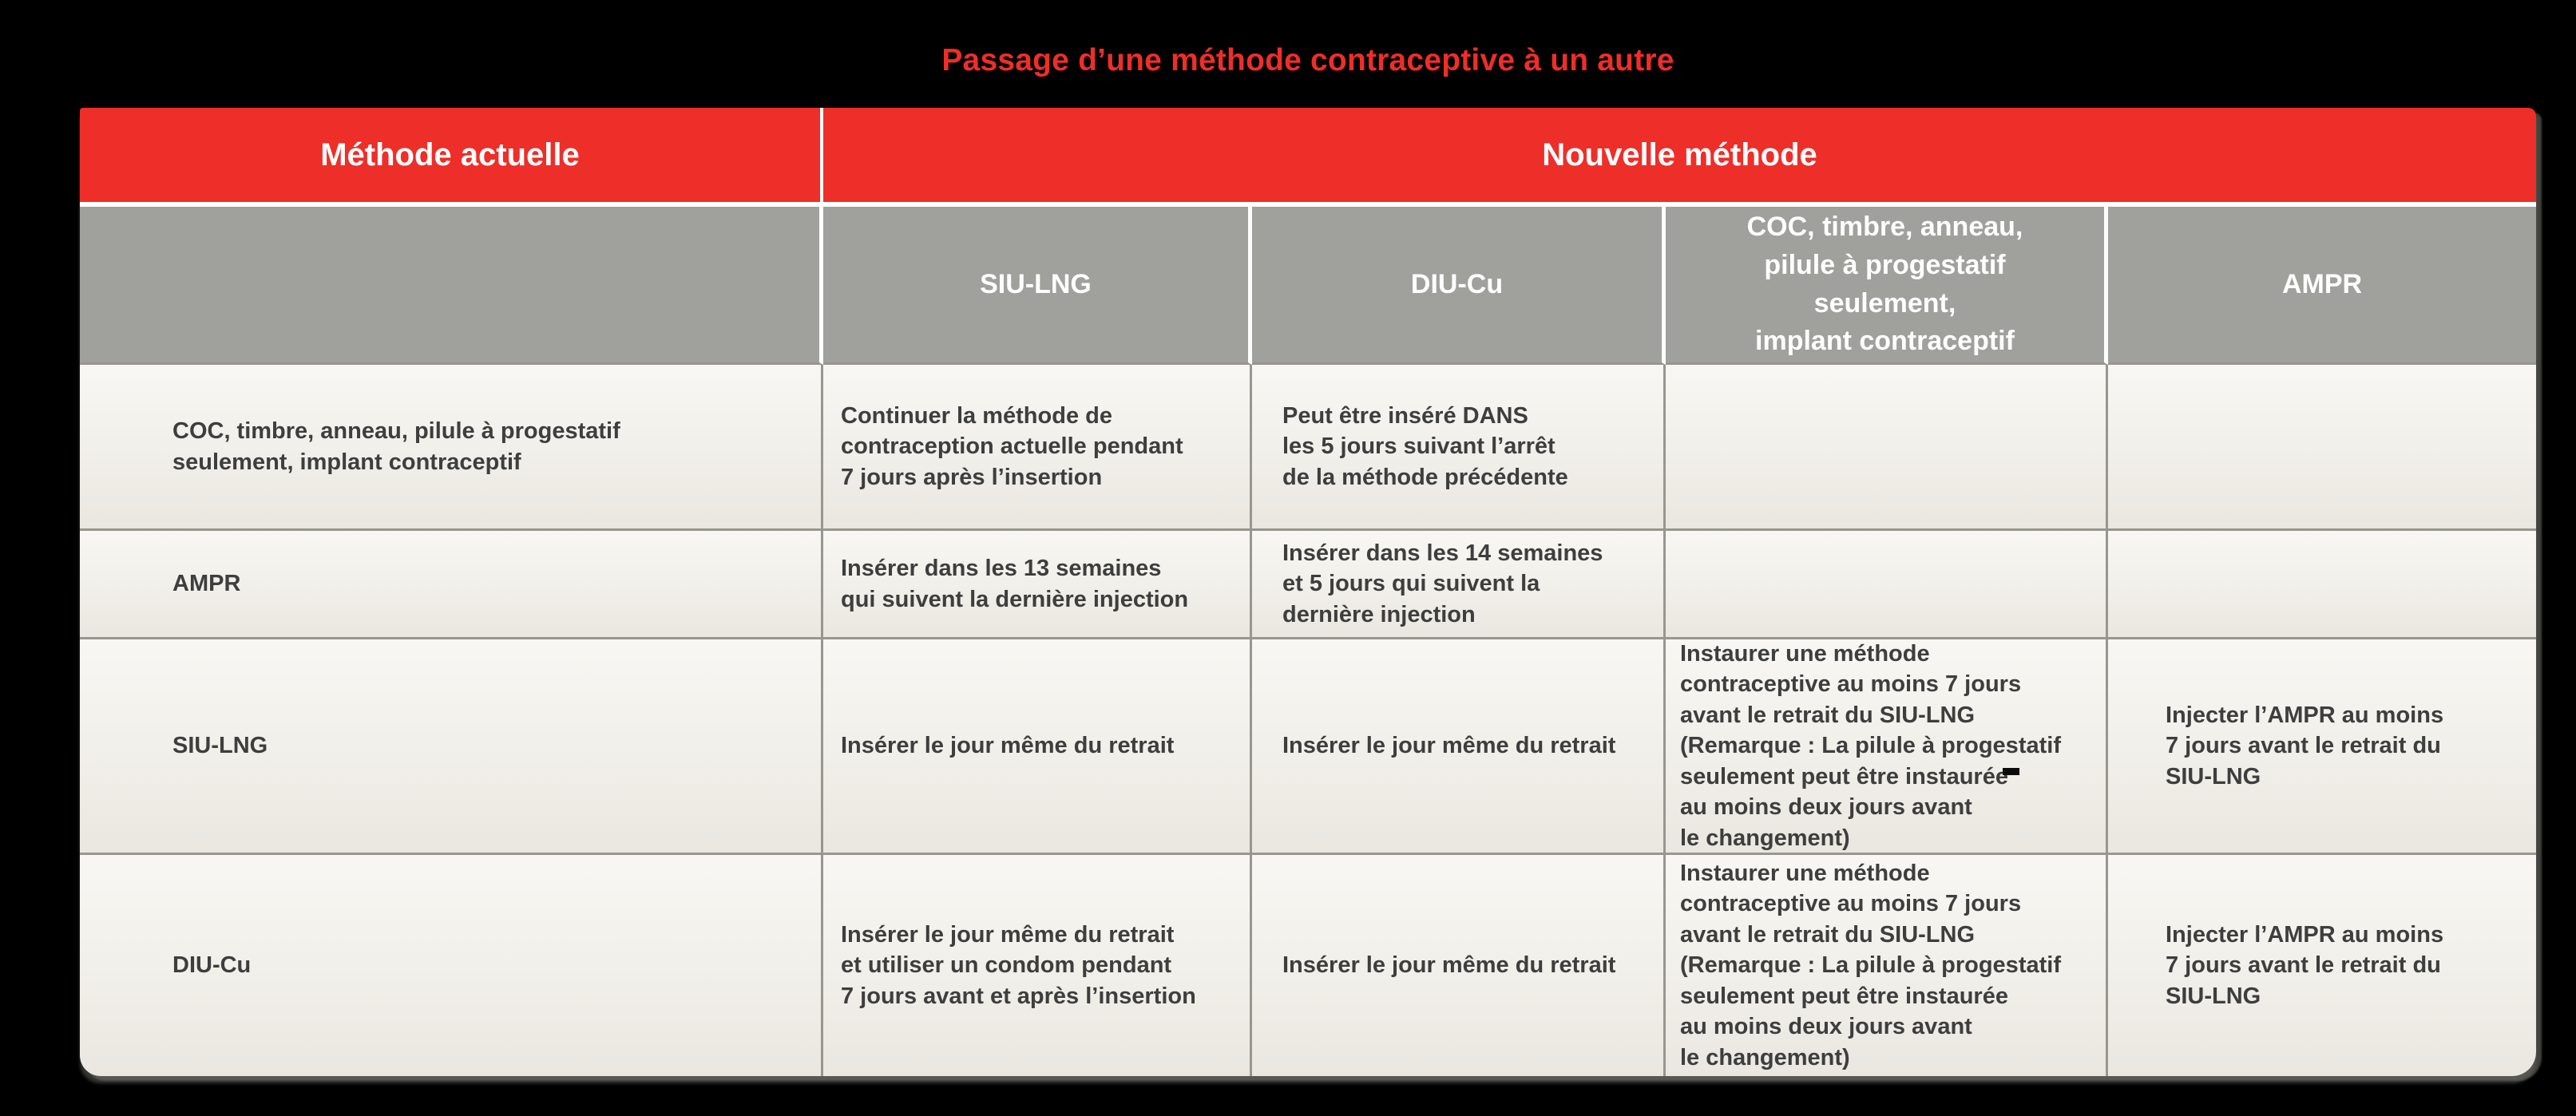 The height and width of the screenshot is (1116, 2576). Describe the element at coordinates (1887, 585) in the screenshot. I see `cell-ampr-to-coc` at that location.